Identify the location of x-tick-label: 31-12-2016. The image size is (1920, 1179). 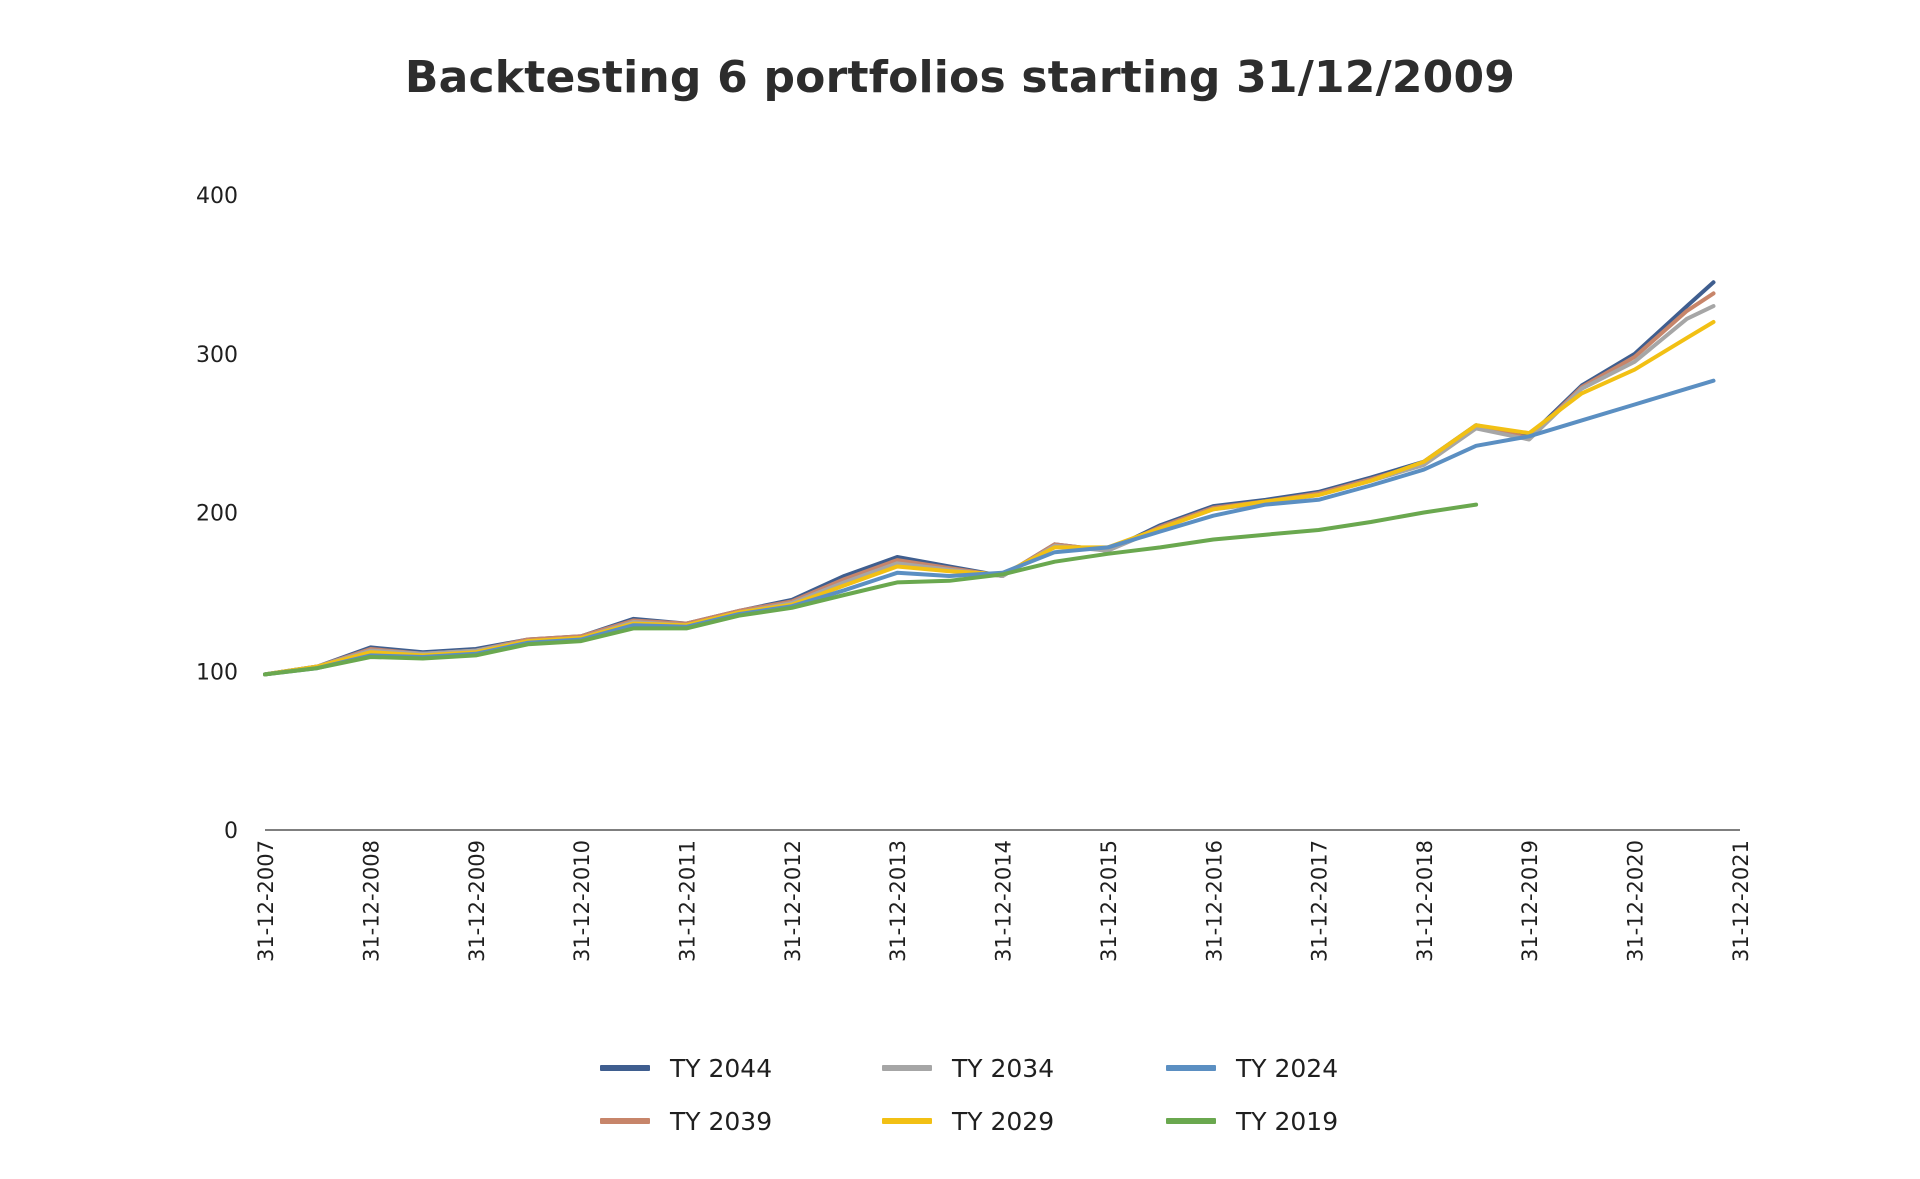
(1214, 901).